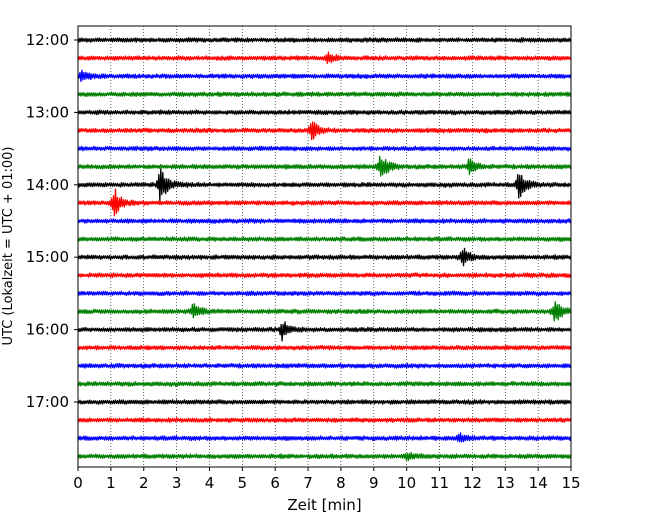 This screenshot has height=520, width=650. What do you see at coordinates (341, 483) in the screenshot?
I see `x-tick-label: 8` at bounding box center [341, 483].